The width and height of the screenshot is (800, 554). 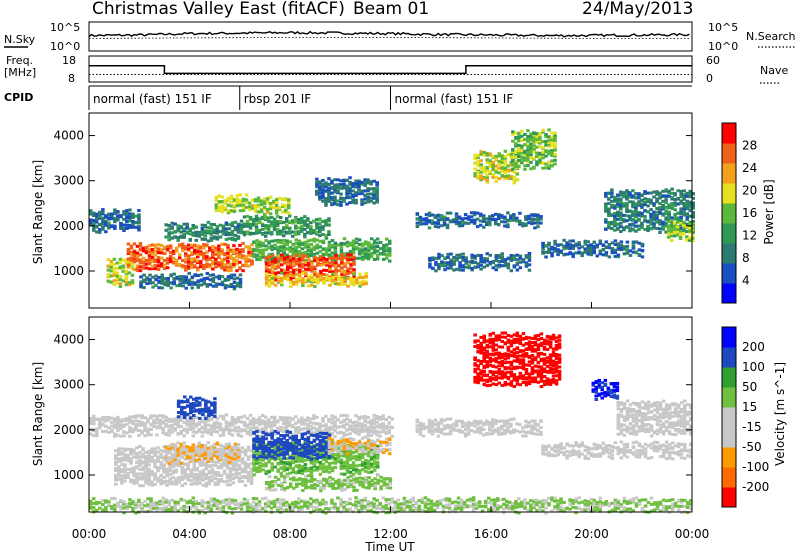 What do you see at coordinates (729, 153) in the screenshot?
I see `colorbar-swatch` at bounding box center [729, 153].